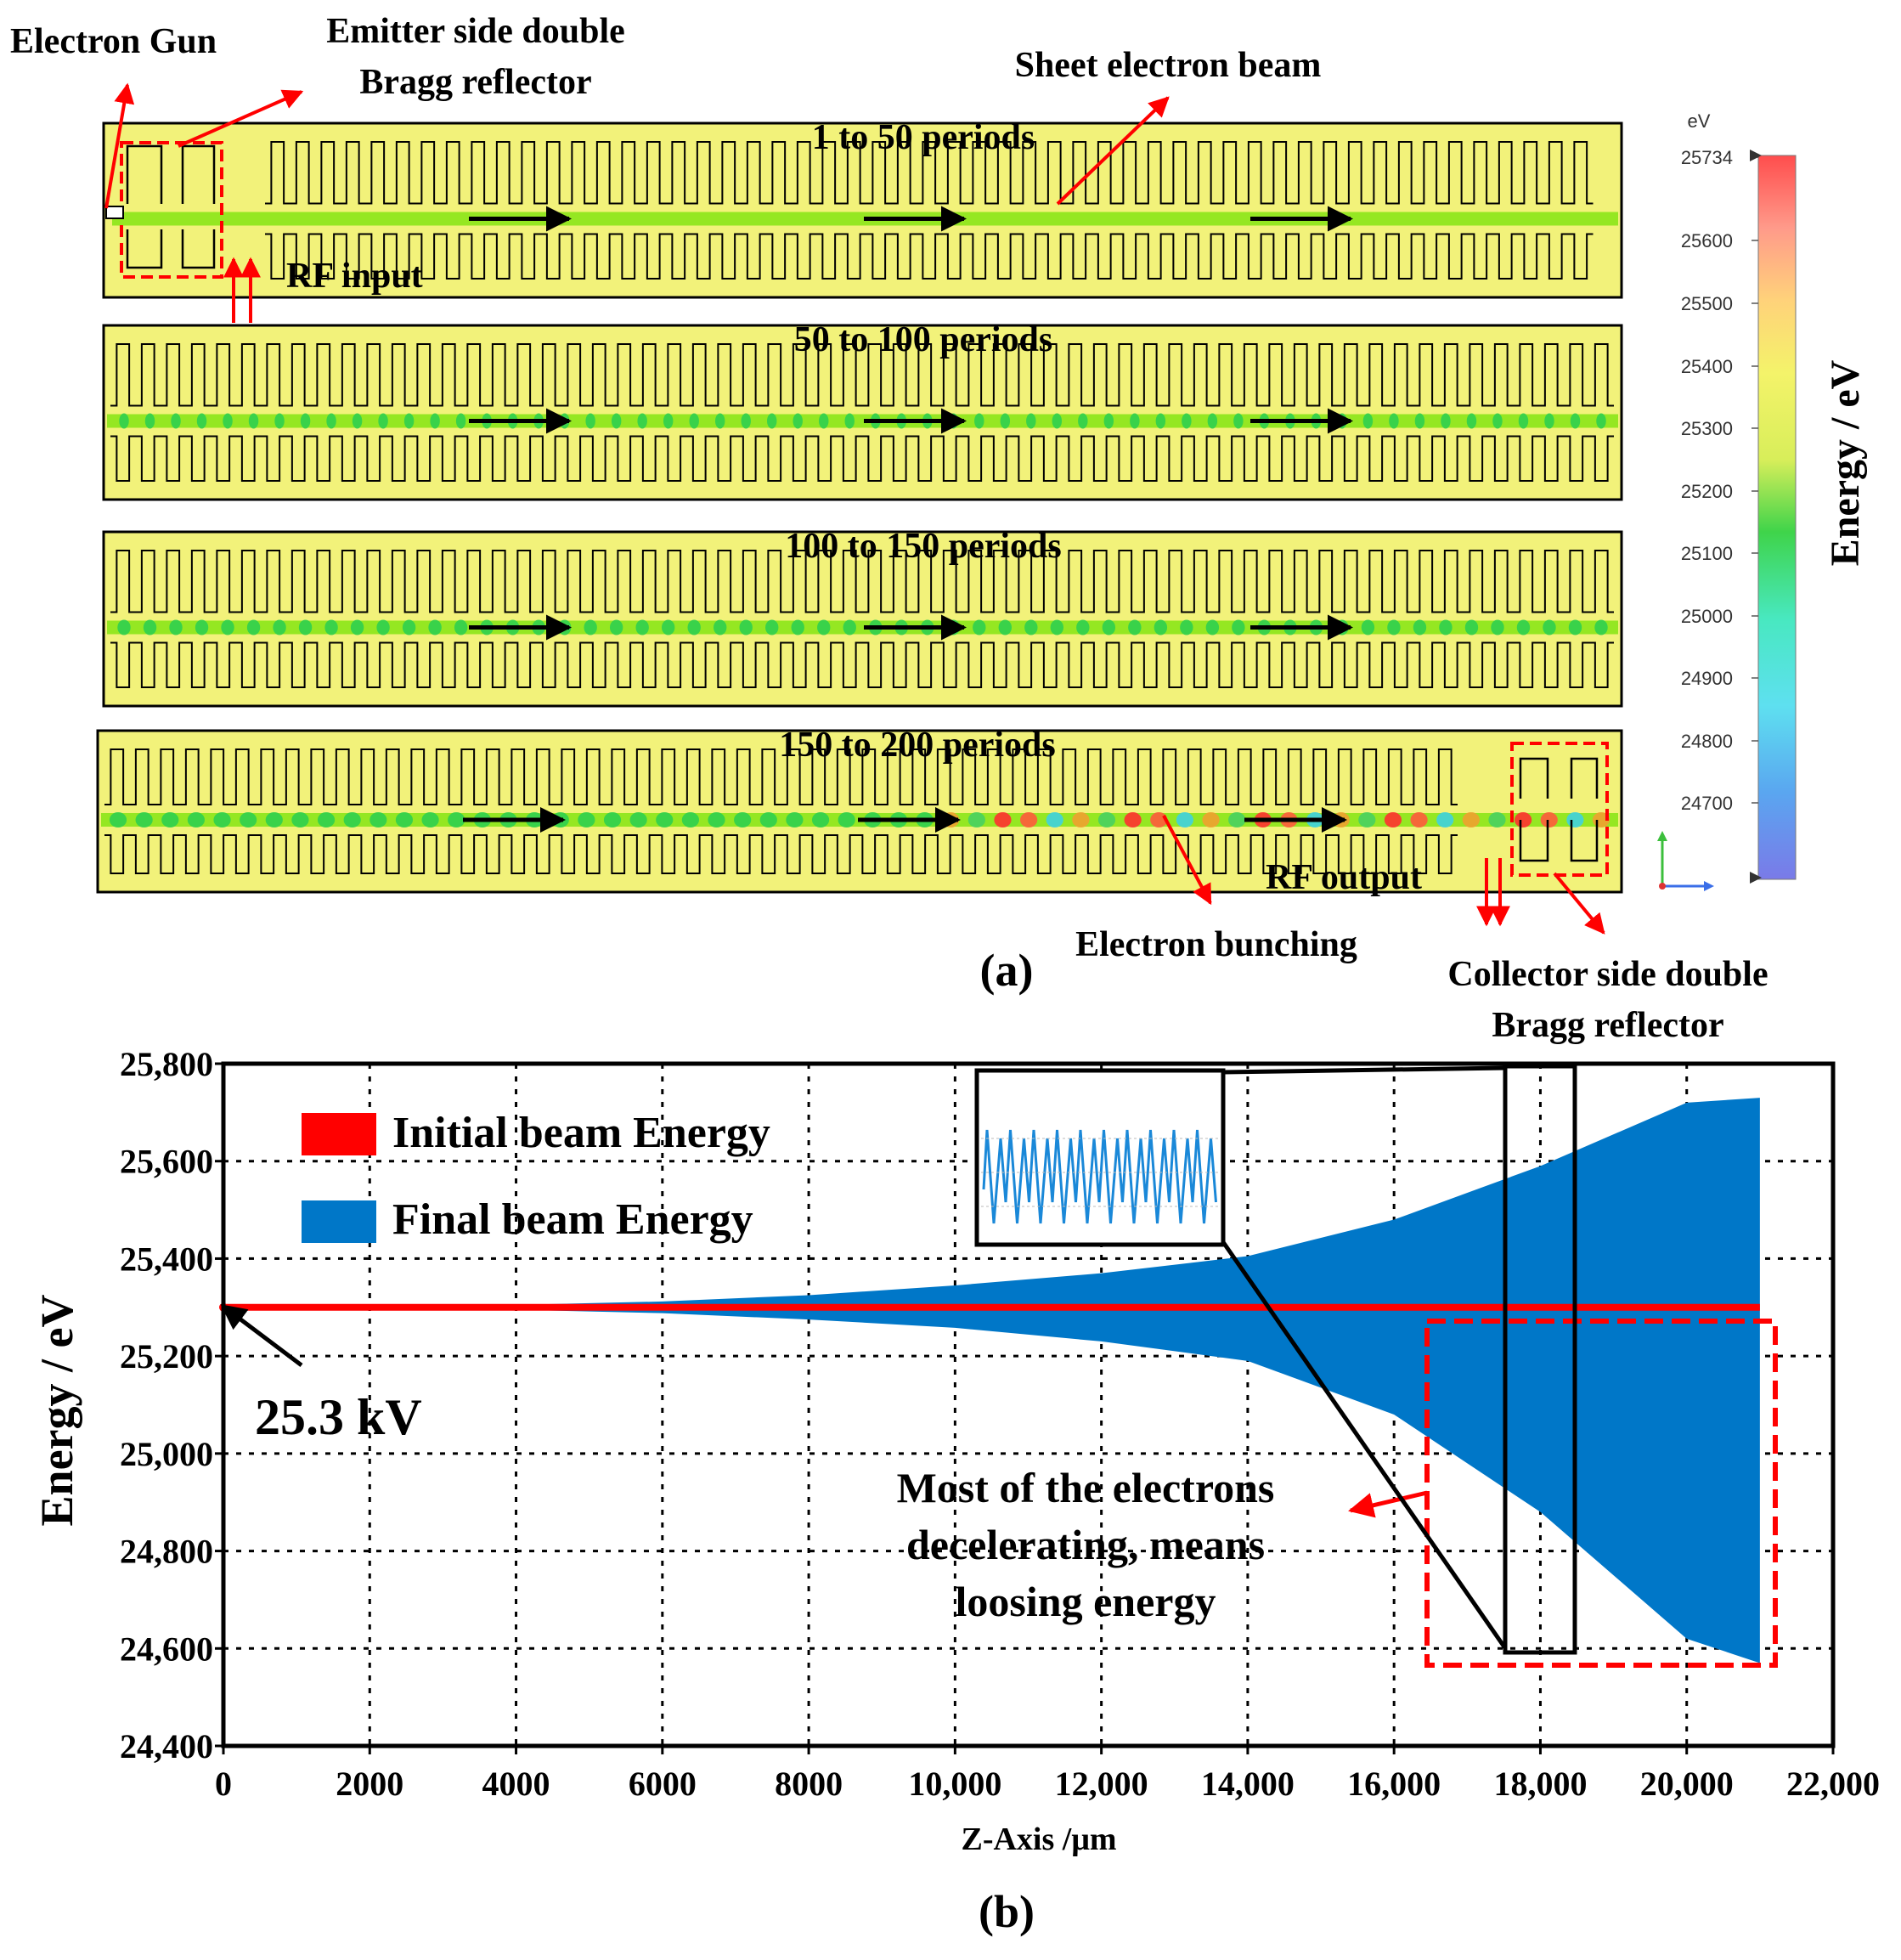 The height and width of the screenshot is (1960, 1901). What do you see at coordinates (1102, 1784) in the screenshot?
I see `x-tick-label: 12,000` at bounding box center [1102, 1784].